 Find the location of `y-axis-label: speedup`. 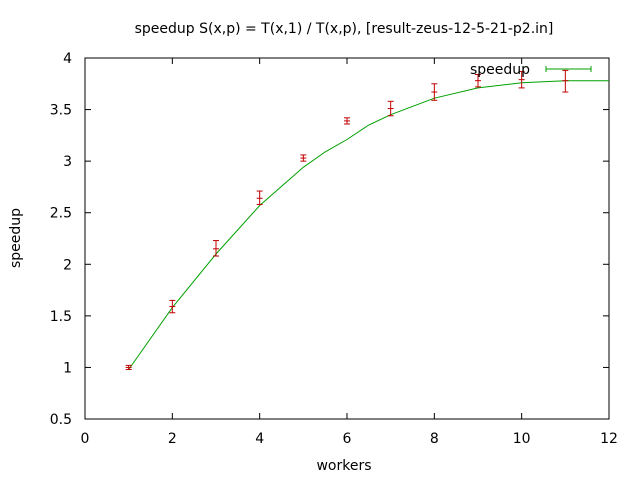

y-axis-label: speedup is located at coordinates (16, 238).